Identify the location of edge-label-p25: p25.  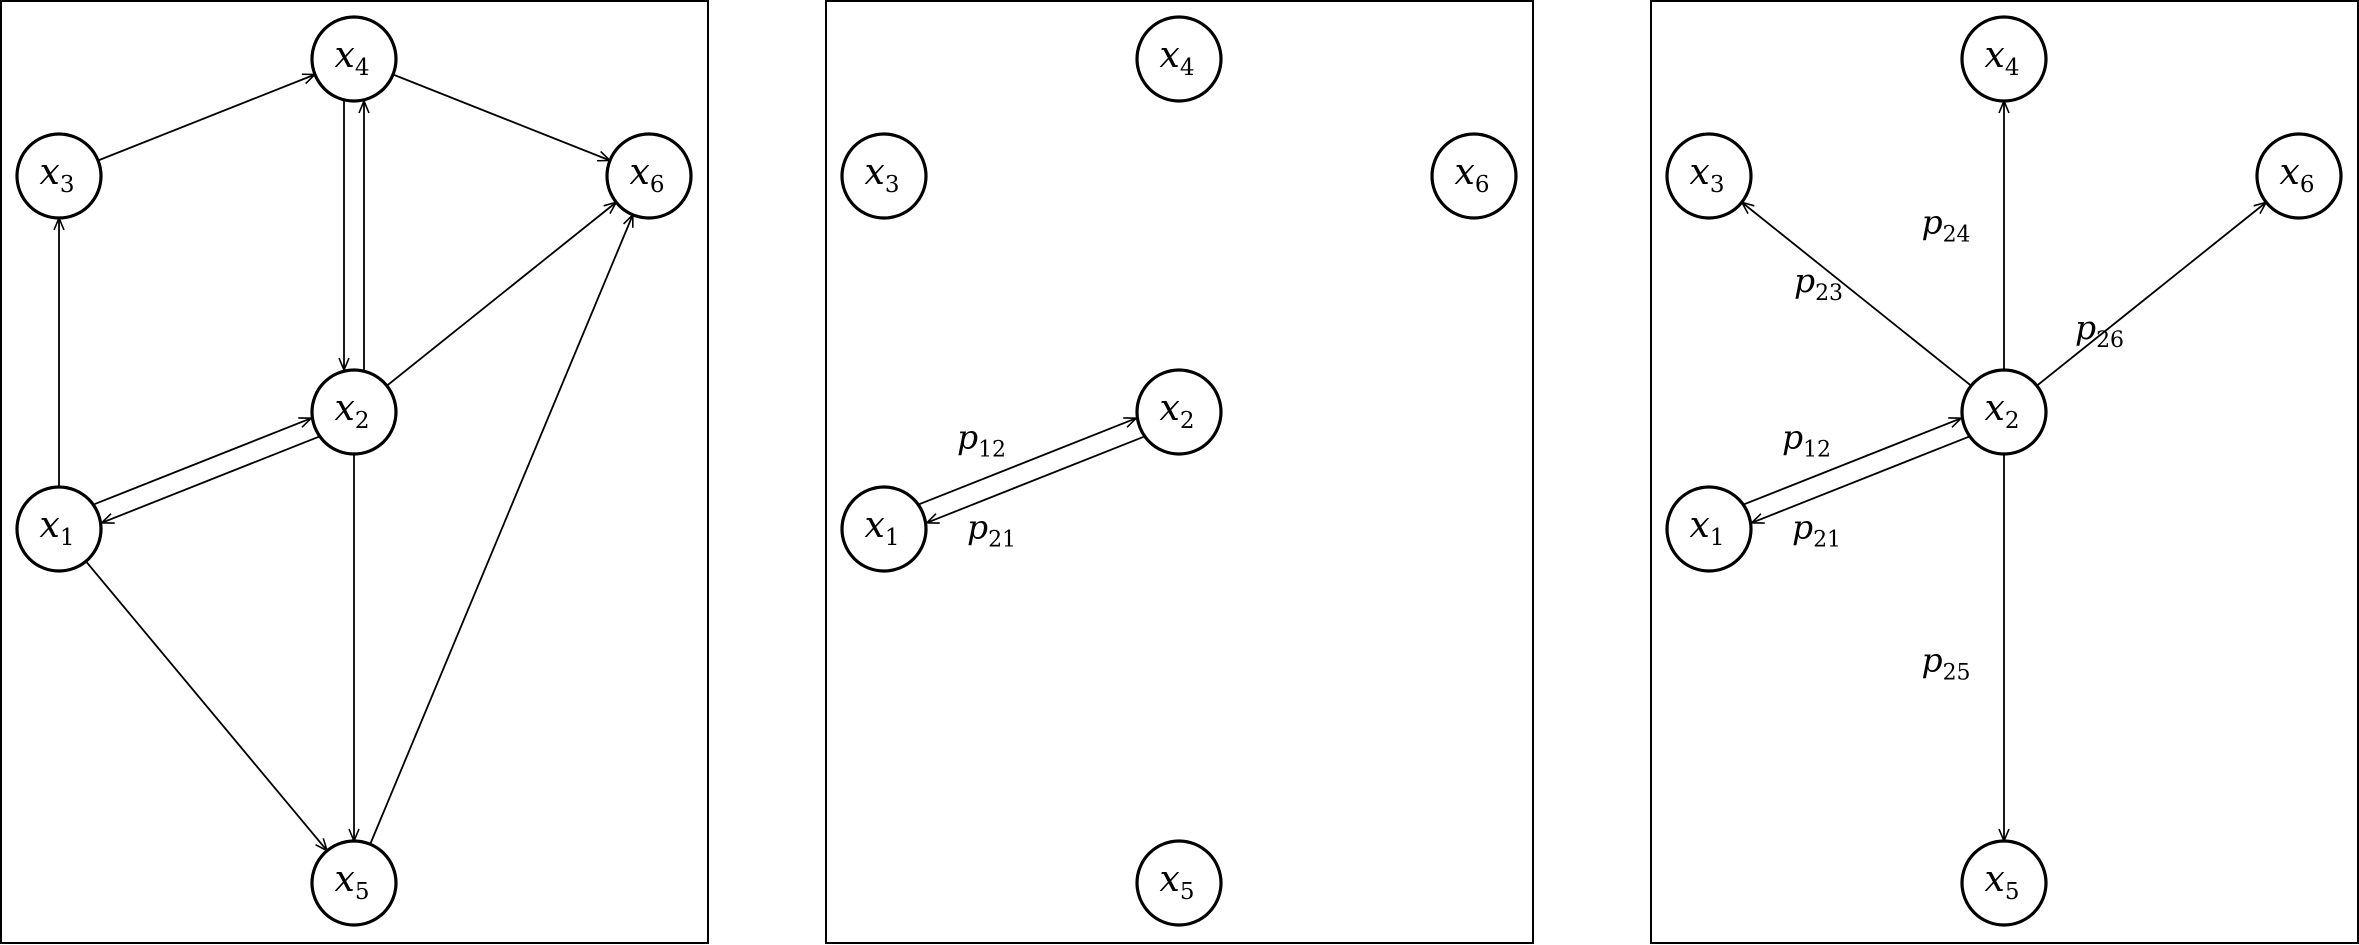
(1945, 663).